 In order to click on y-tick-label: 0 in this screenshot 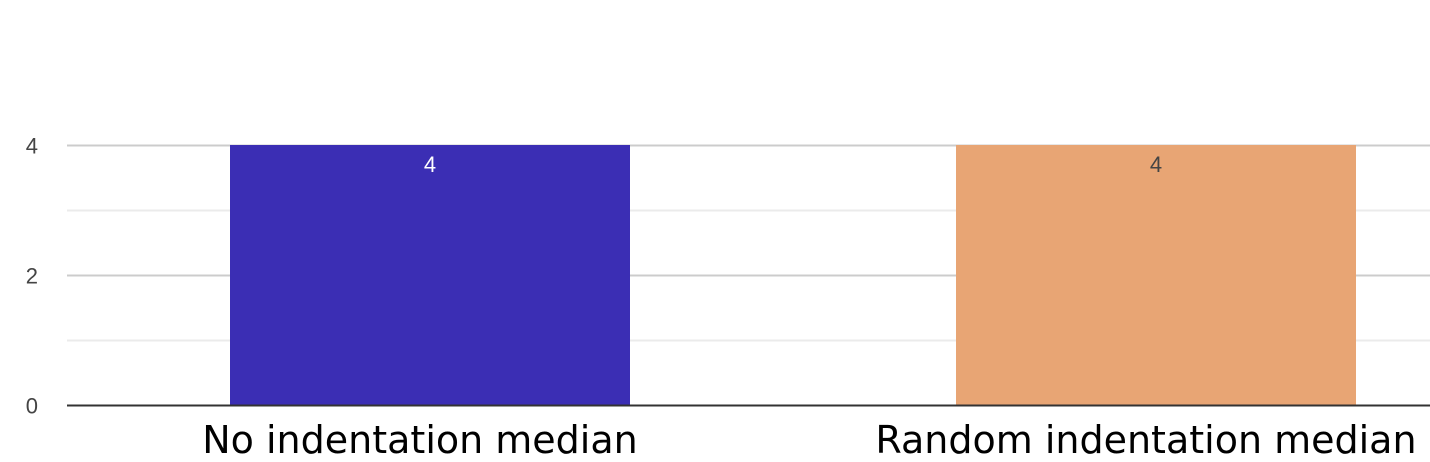, I will do `click(32, 406)`.